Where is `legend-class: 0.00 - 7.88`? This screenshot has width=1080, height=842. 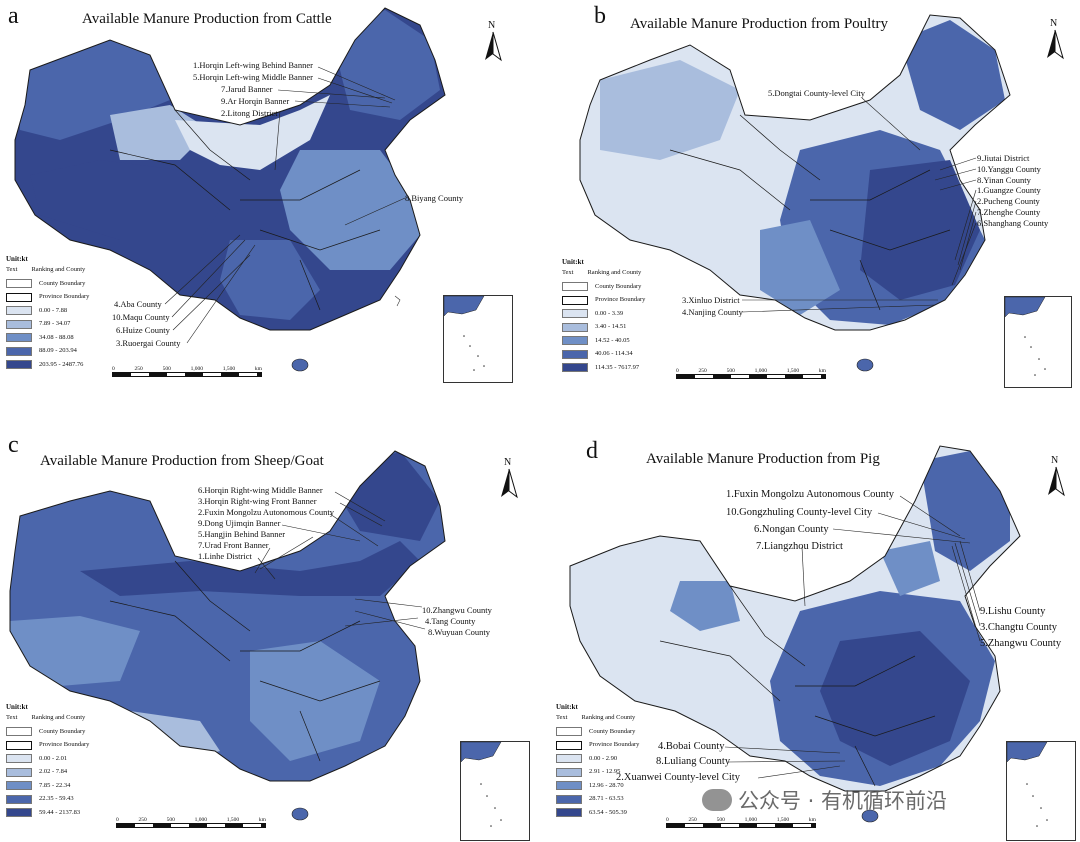
legend-class: 0.00 - 7.88 is located at coordinates (53, 310).